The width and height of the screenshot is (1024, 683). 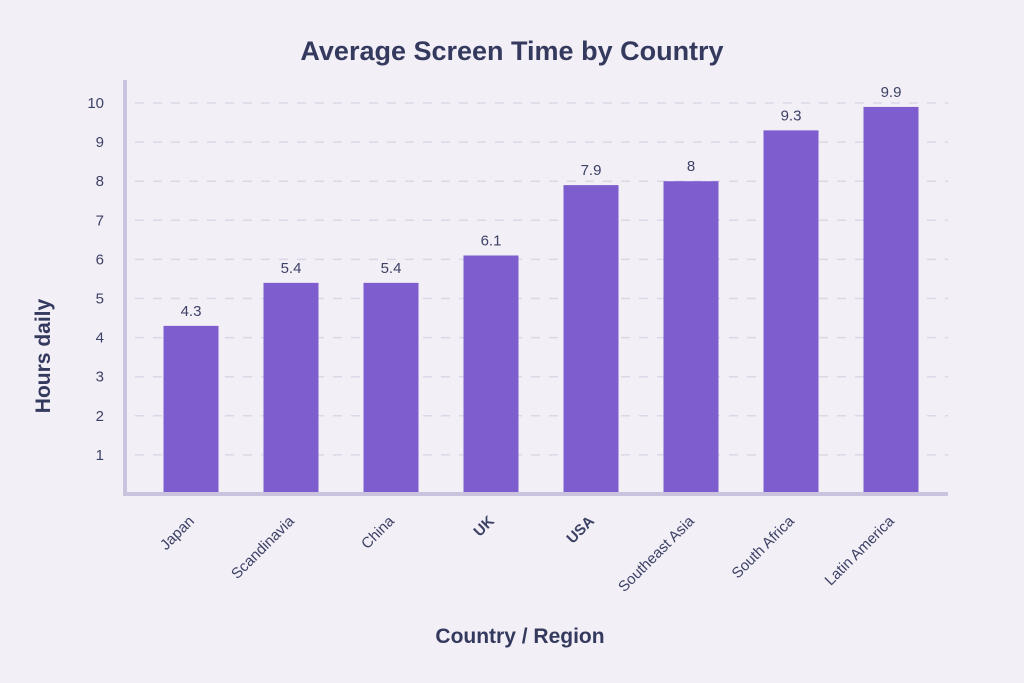 I want to click on bar-value-label: 9.3, so click(x=791, y=115).